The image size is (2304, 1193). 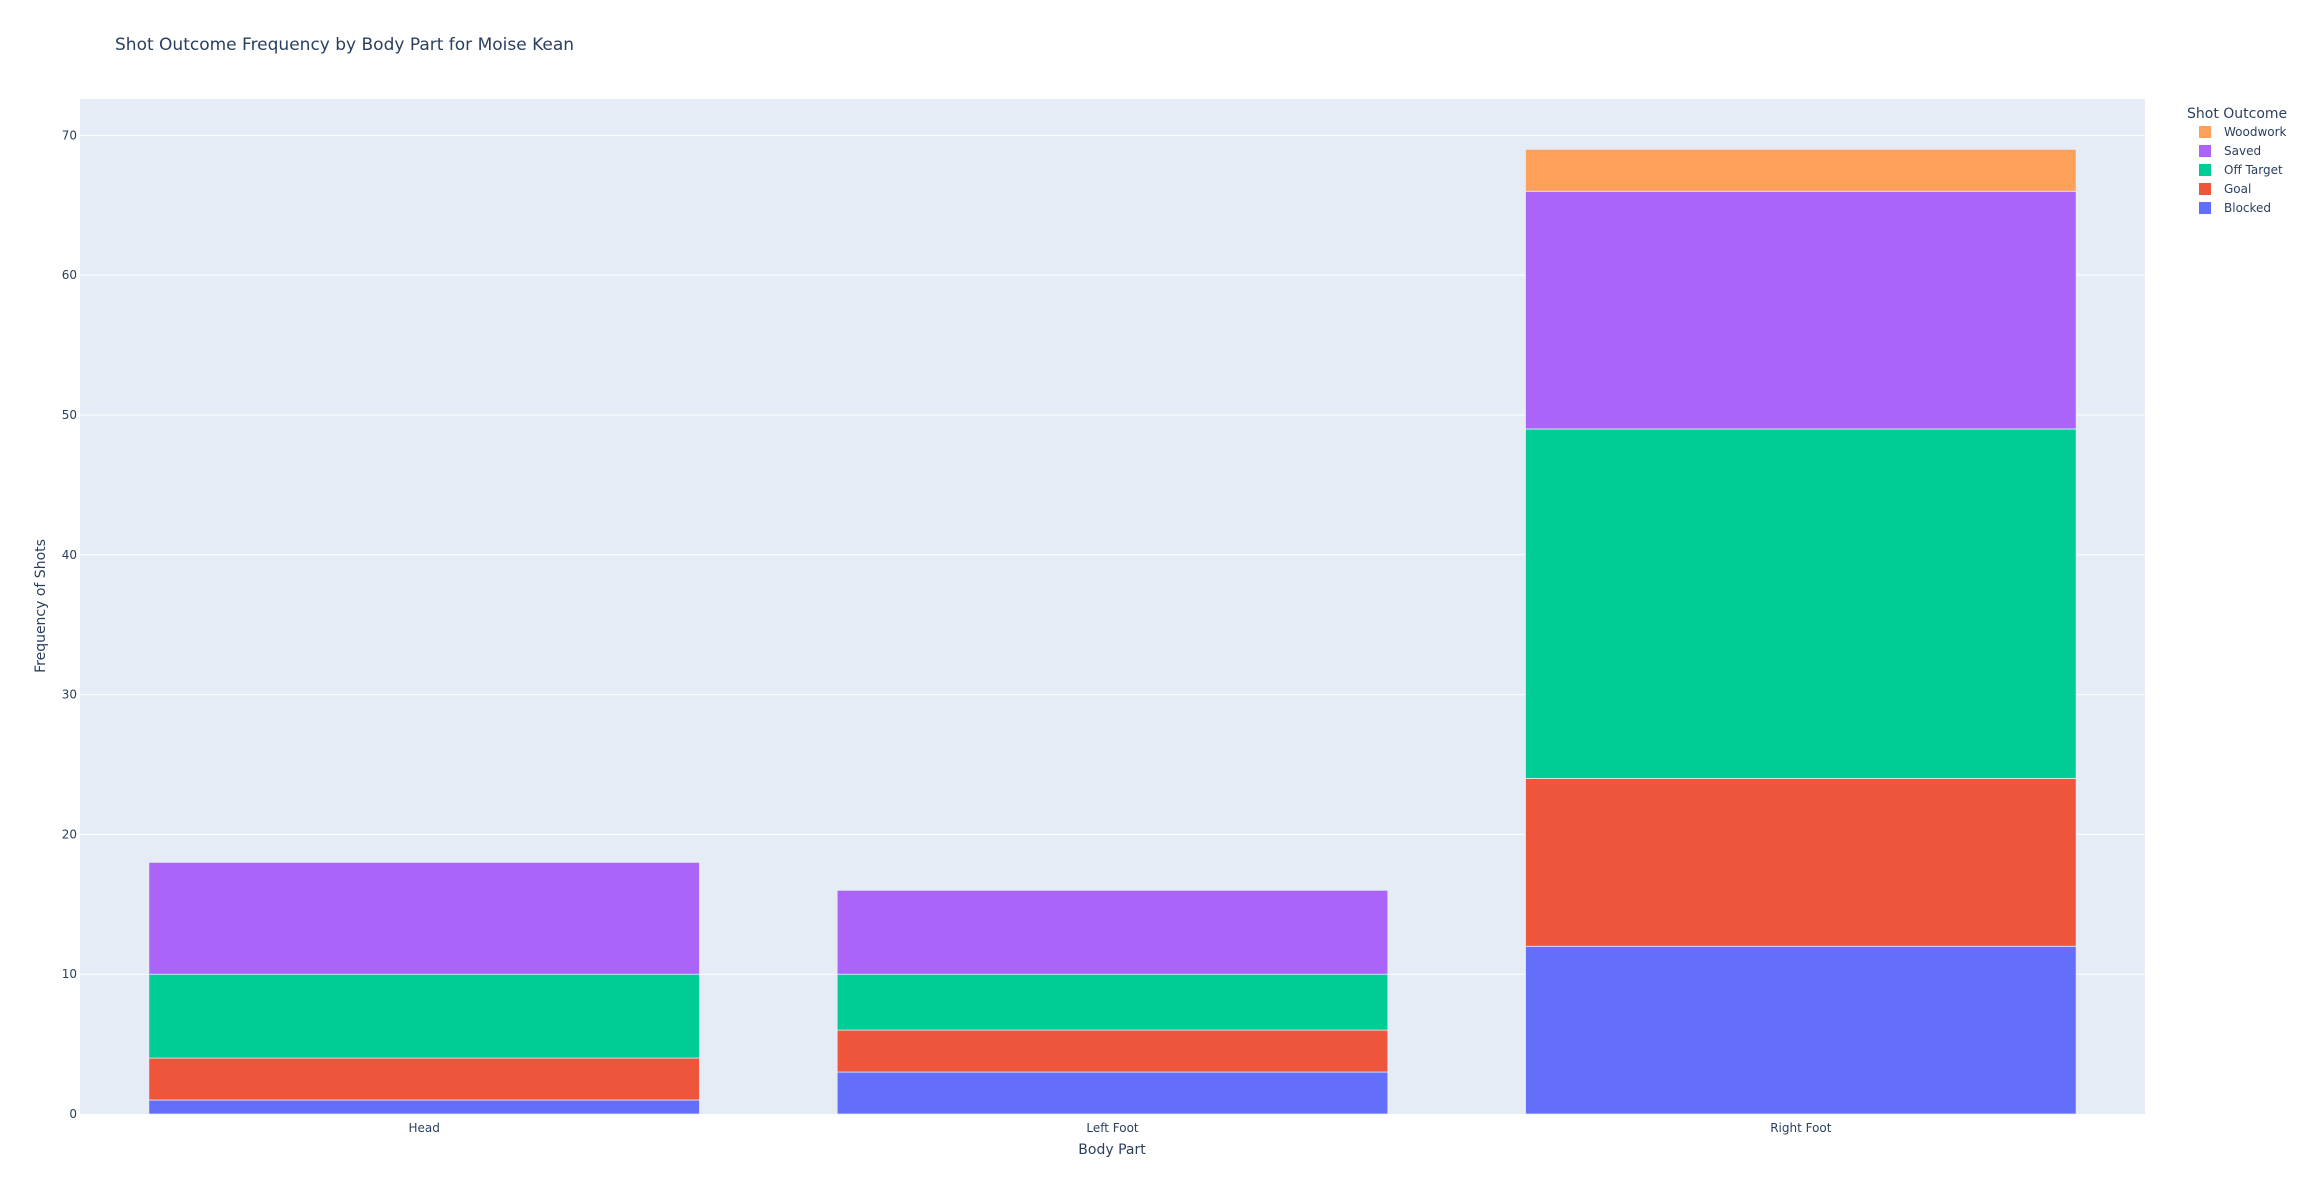 What do you see at coordinates (1801, 862) in the screenshot?
I see `bar-goal-right-foot` at bounding box center [1801, 862].